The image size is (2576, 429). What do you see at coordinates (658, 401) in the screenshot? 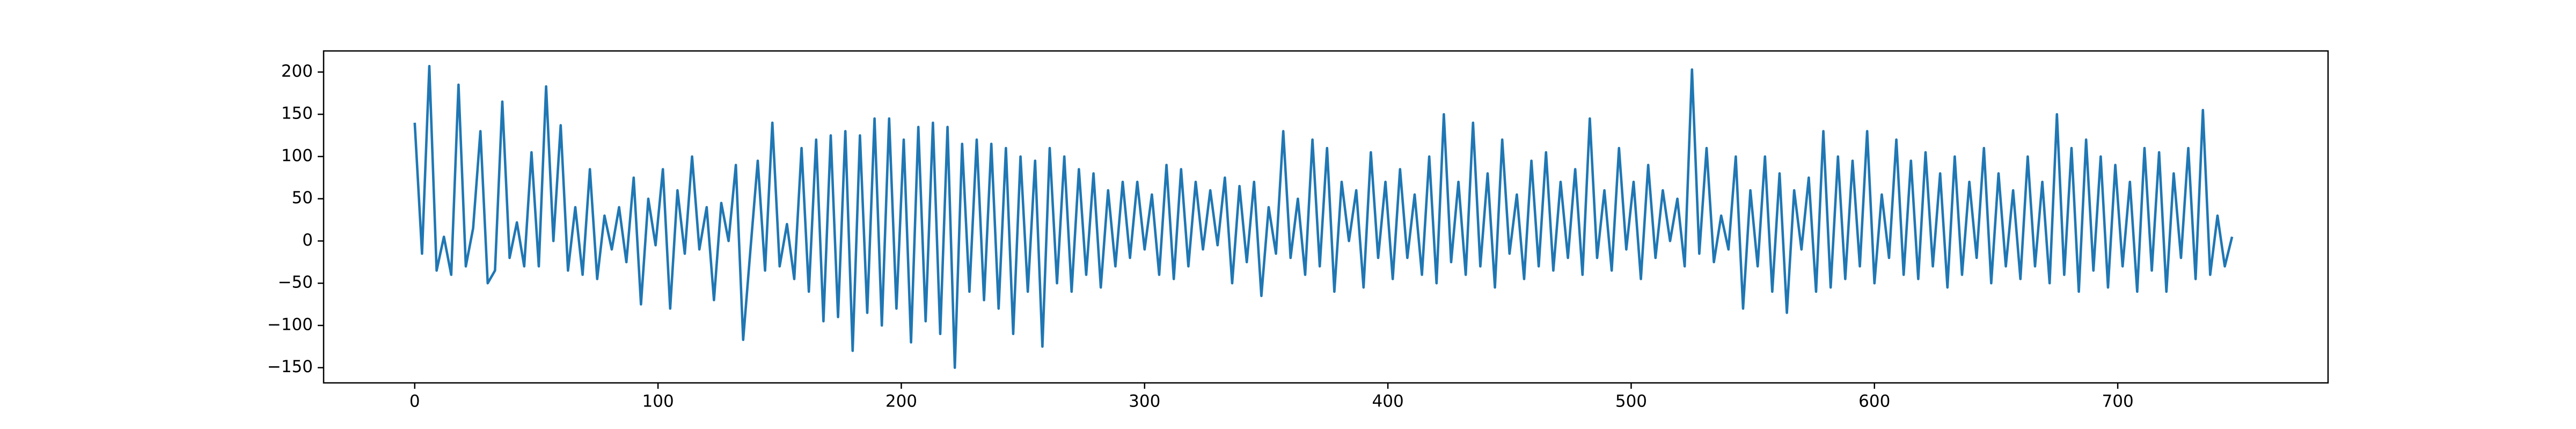
I see `x-tick-label: 100` at bounding box center [658, 401].